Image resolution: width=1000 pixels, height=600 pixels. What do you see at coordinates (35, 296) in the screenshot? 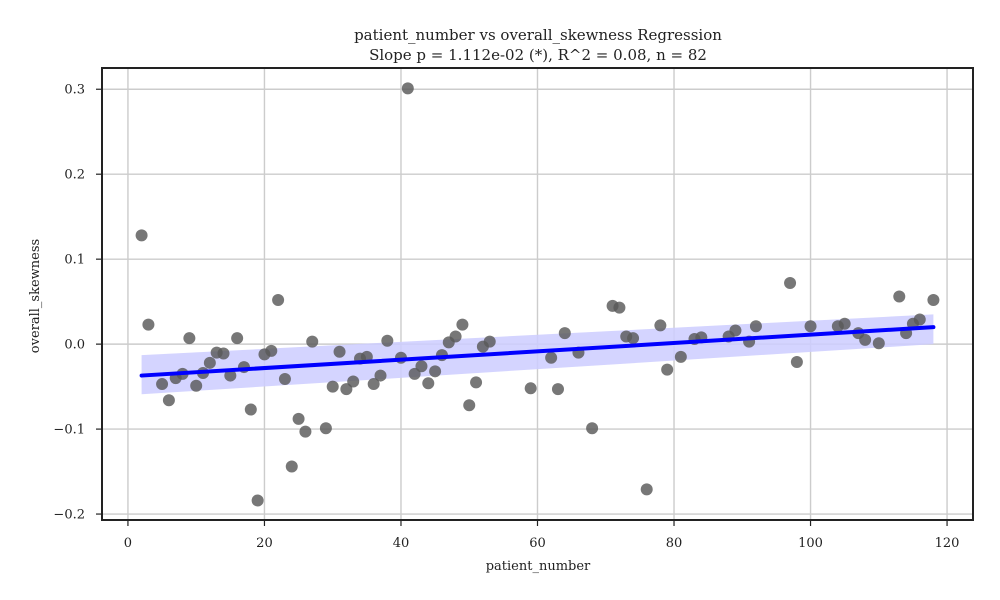
I see `y-axis-label: overall_skewness` at bounding box center [35, 296].